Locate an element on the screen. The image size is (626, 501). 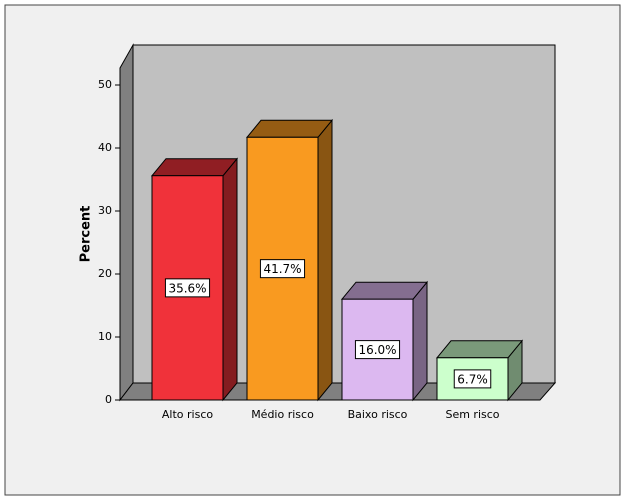
y-axis-label: Percent is located at coordinates (86, 234).